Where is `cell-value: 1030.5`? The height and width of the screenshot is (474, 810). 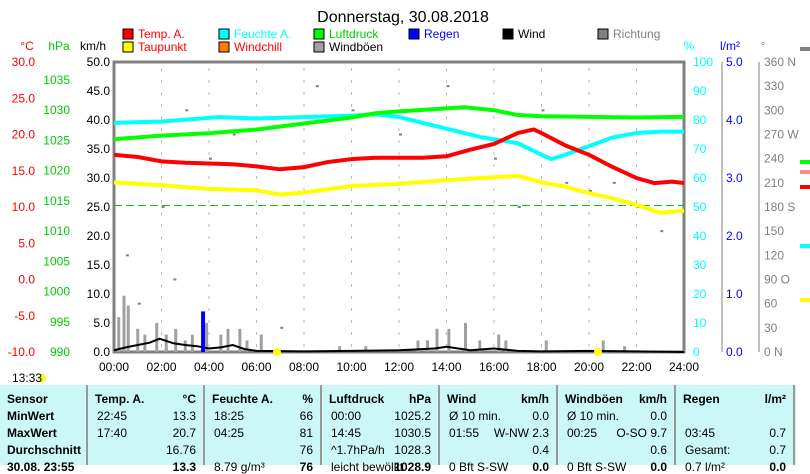 cell-value: 1030.5 is located at coordinates (412, 433).